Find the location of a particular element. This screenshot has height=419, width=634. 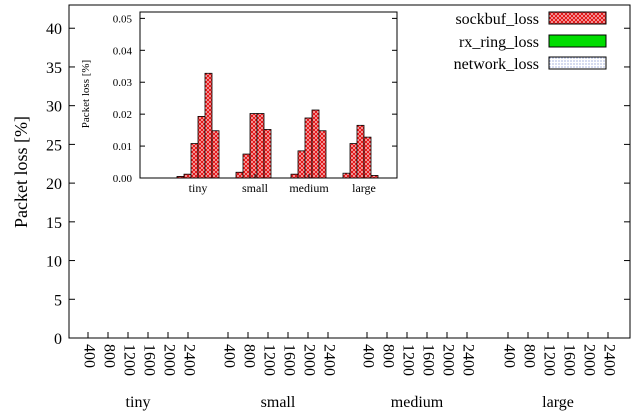

inset-y-tick-label: 0.00 is located at coordinates (123, 179).